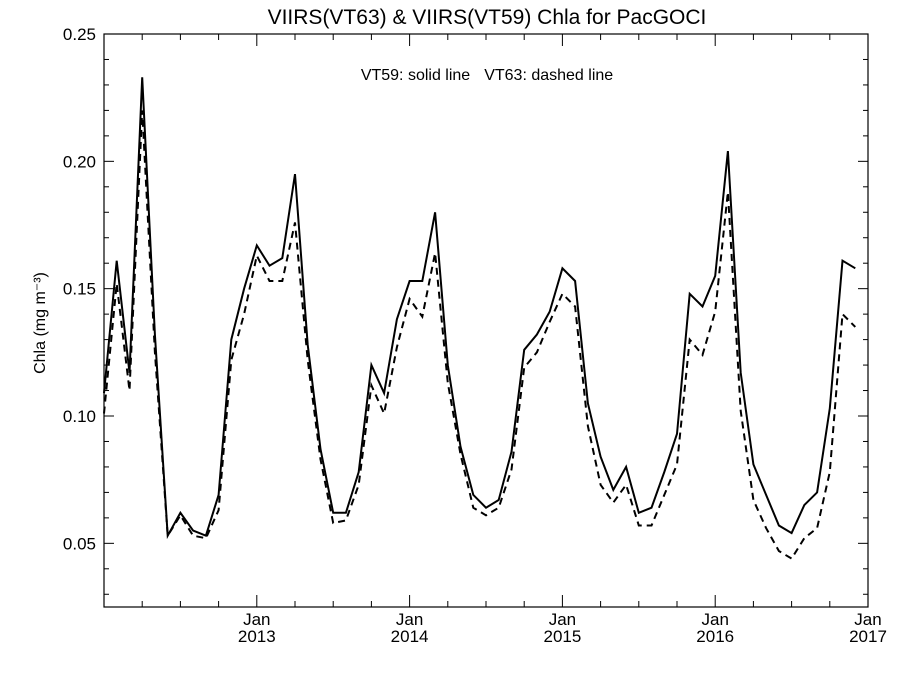 The height and width of the screenshot is (675, 900). I want to click on y-axis-label: Chla (mg m⁻³), so click(40, 323).